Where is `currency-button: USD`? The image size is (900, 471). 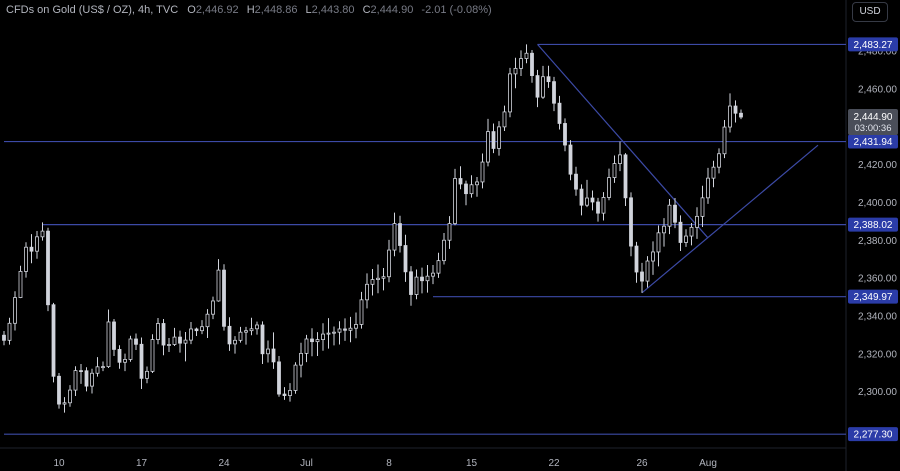
currency-button: USD is located at coordinates (870, 12).